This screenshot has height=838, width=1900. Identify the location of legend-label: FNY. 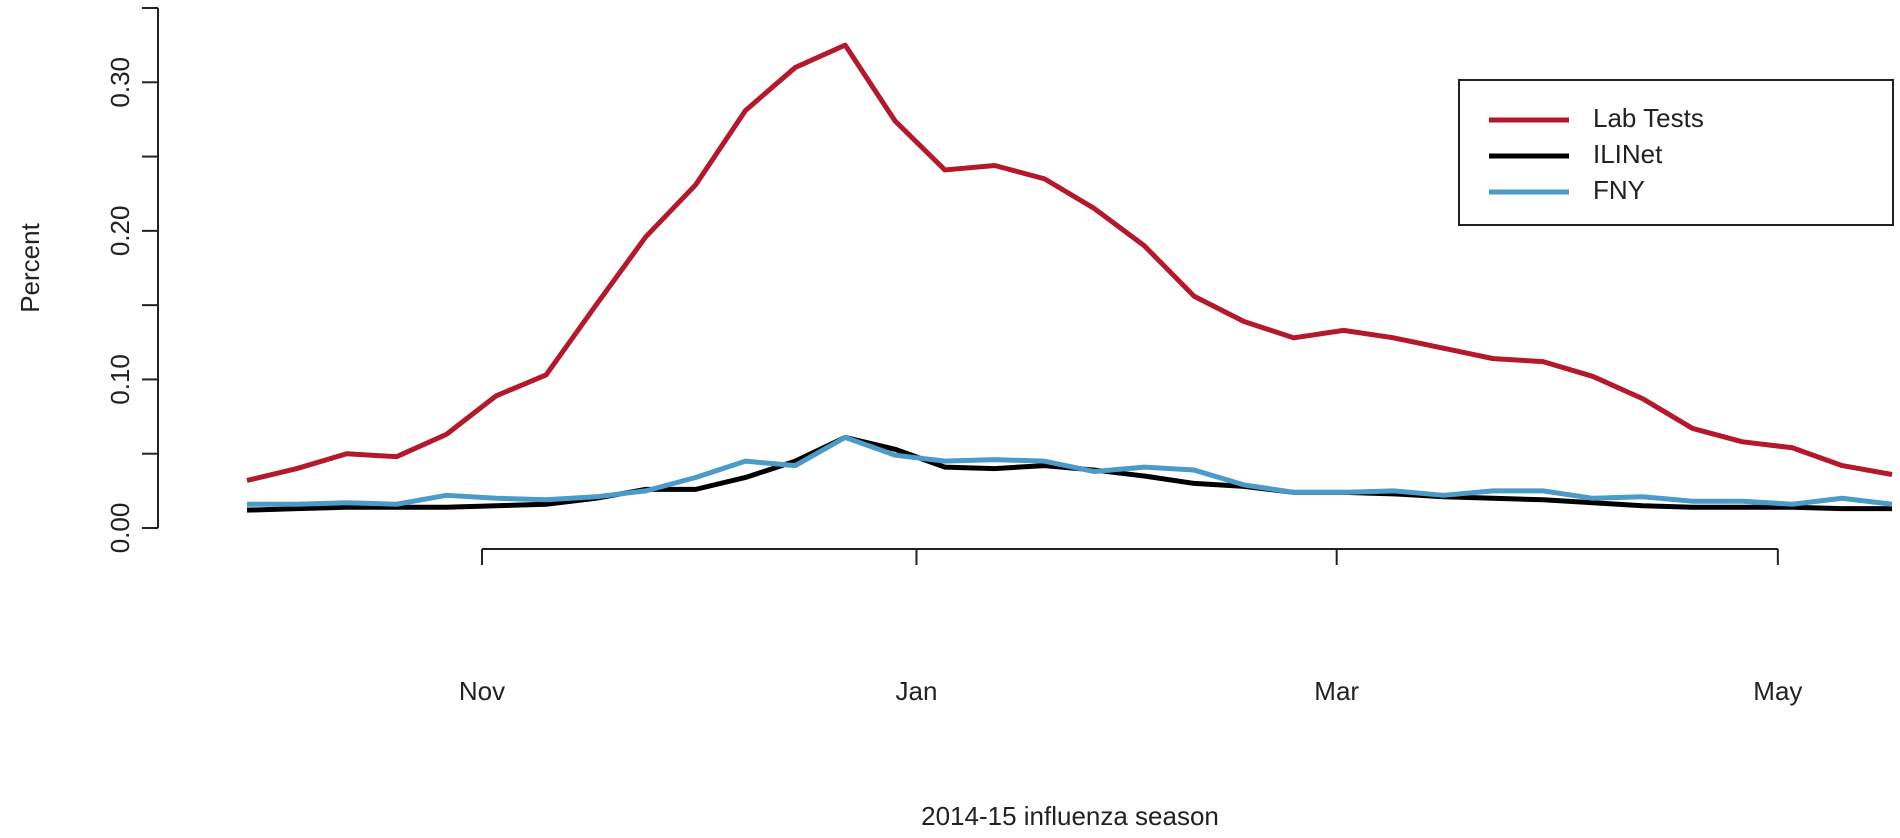
(1619, 190).